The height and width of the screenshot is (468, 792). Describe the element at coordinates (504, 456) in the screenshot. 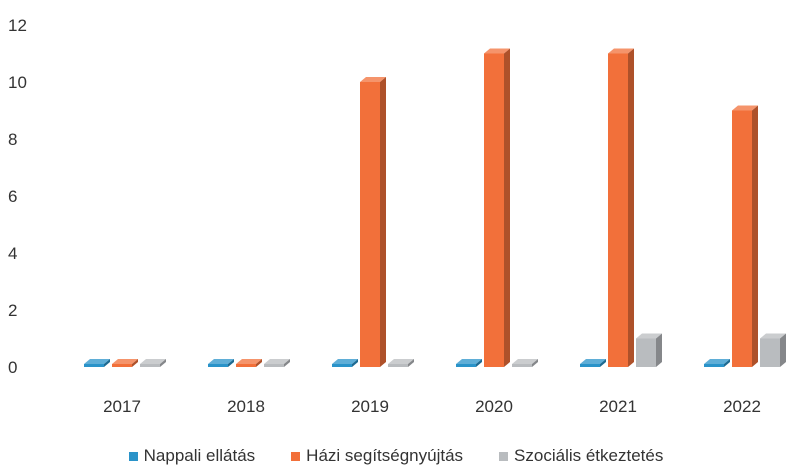

I see `legend-swatch-szocialis` at that location.